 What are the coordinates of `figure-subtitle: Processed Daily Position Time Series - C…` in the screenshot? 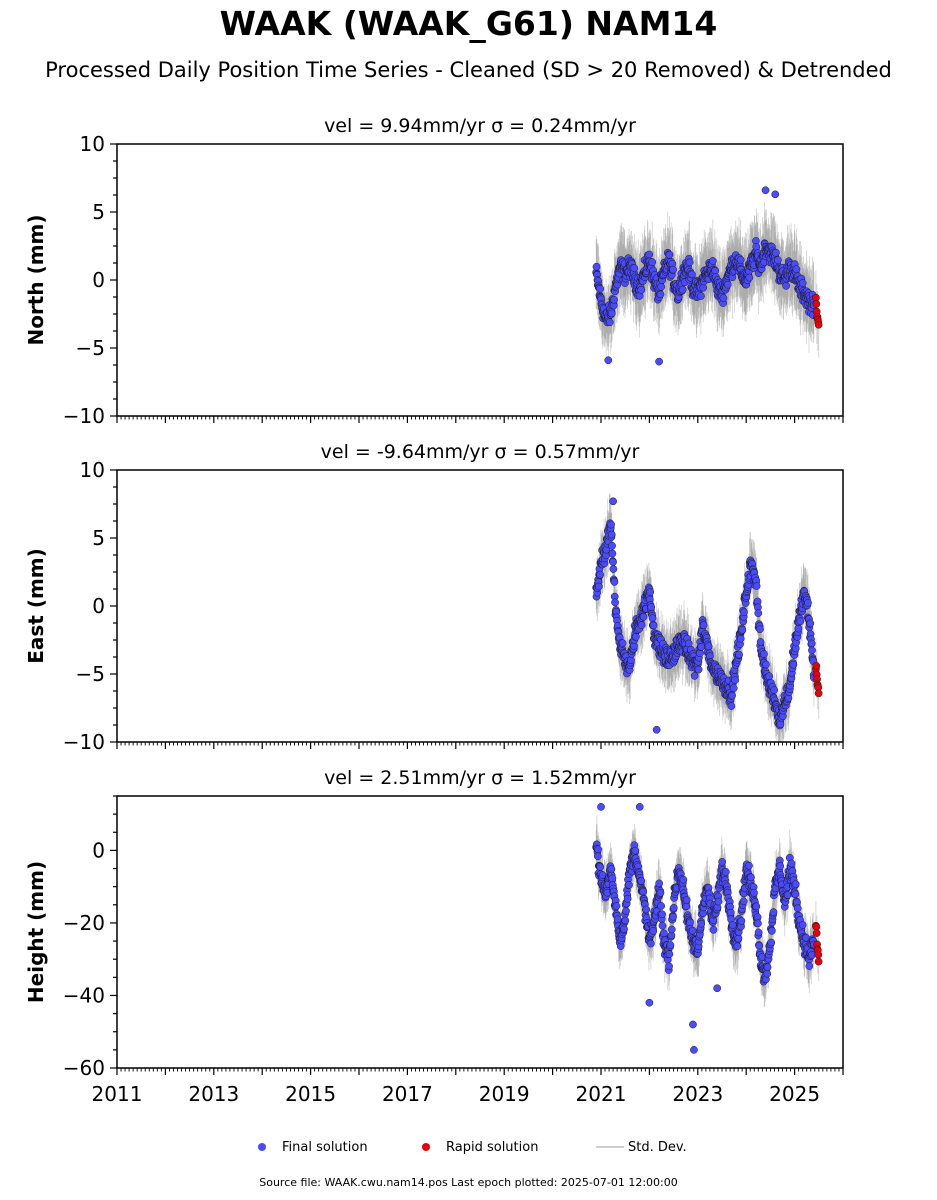 It's located at (468, 70).